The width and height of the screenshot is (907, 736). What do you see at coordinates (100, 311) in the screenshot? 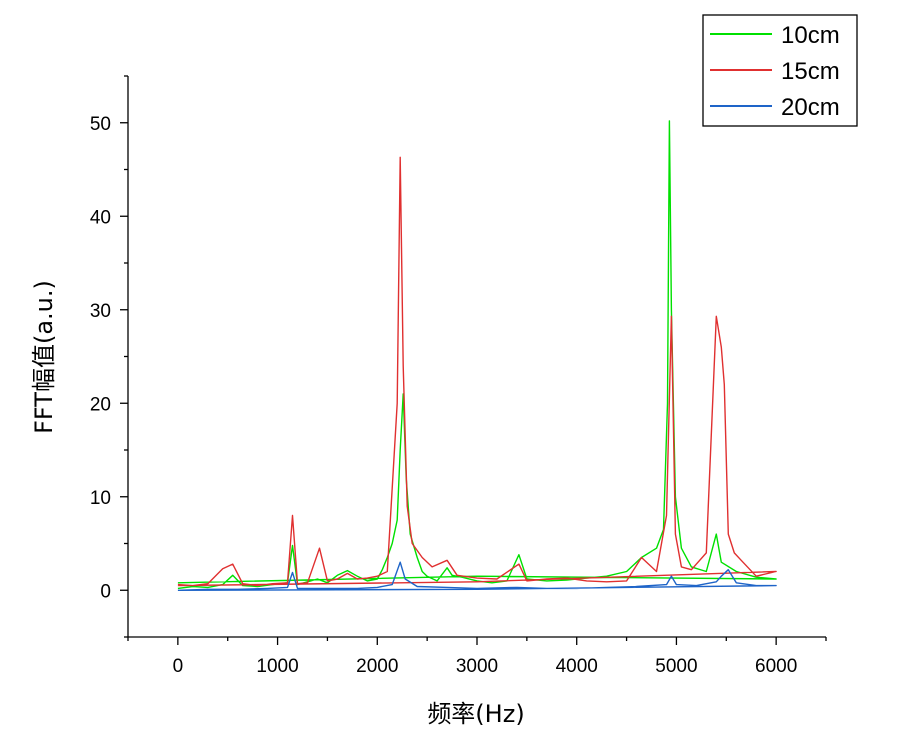
I see `y-tick-label: 30` at bounding box center [100, 311].